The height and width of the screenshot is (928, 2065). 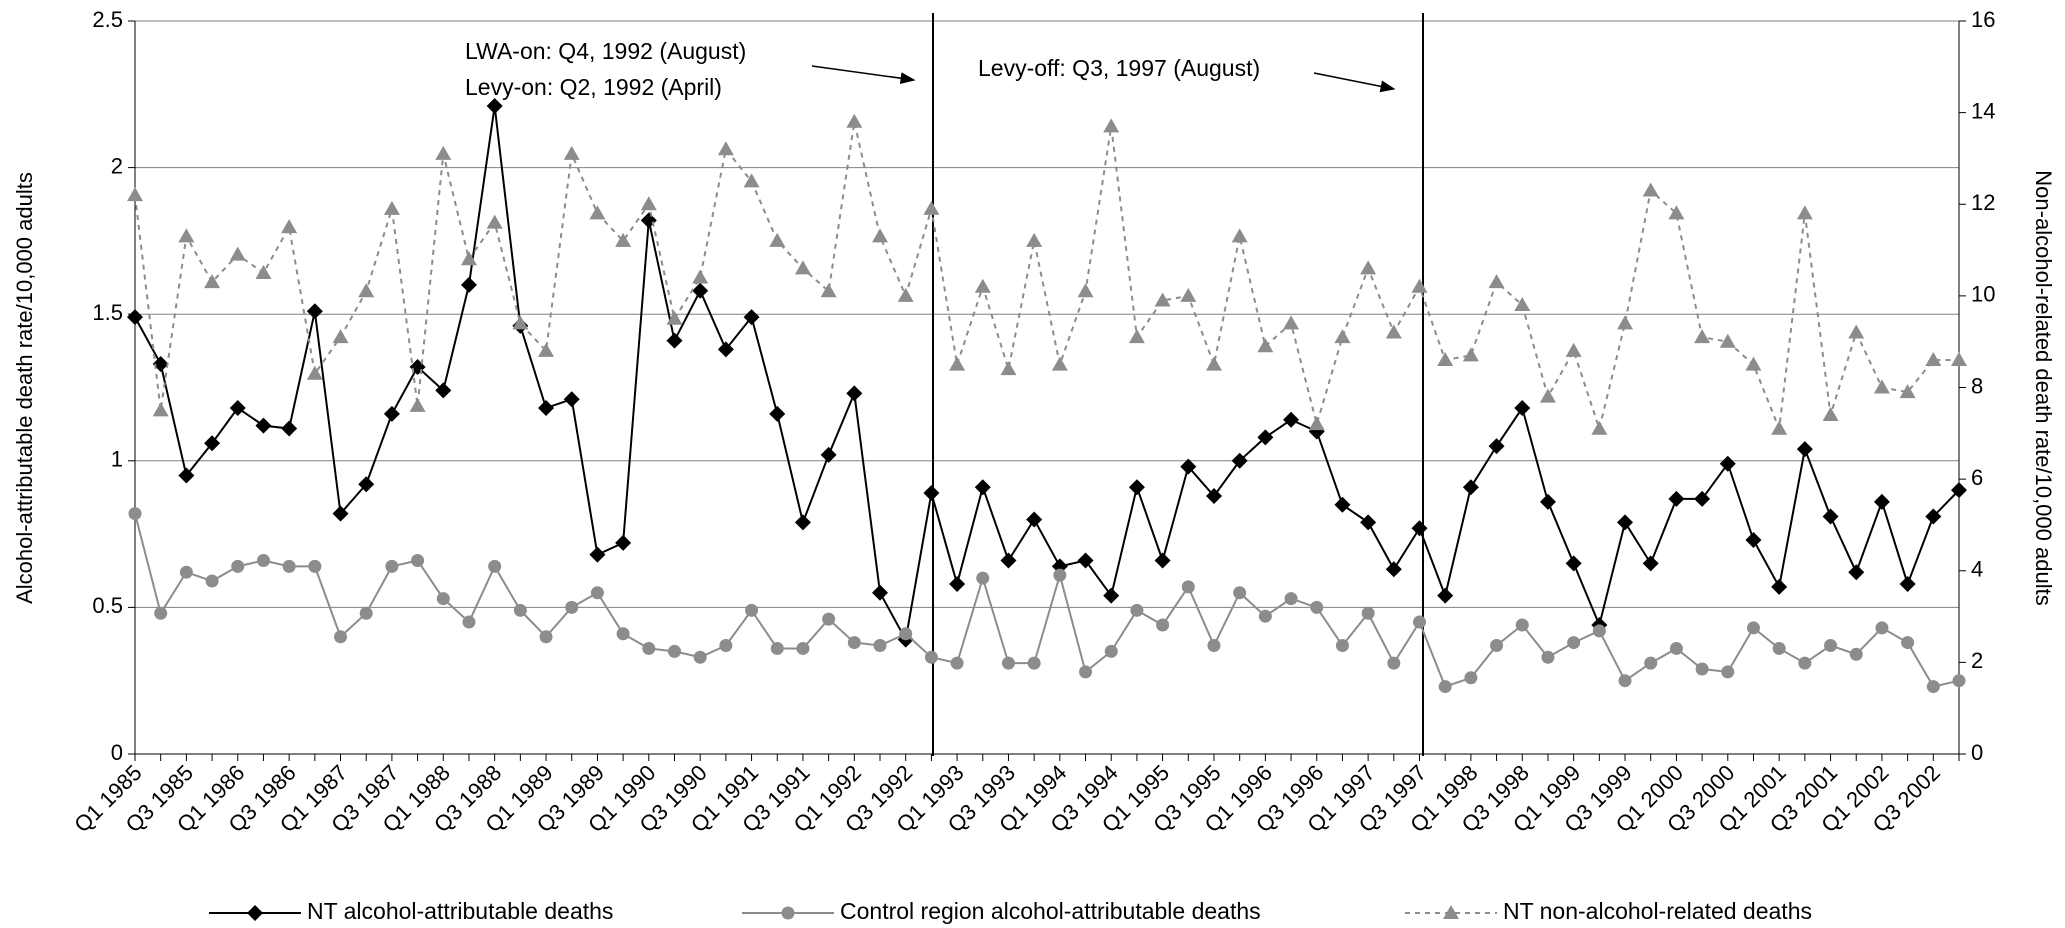 I want to click on legend-marker, so click(x=255, y=913).